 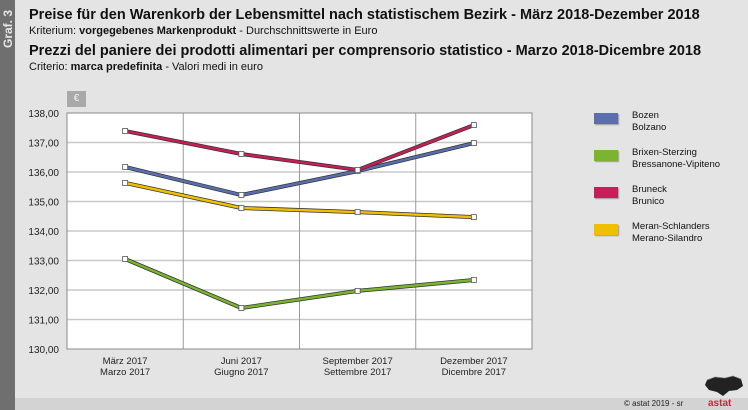 I want to click on unit-badge: €, so click(x=76, y=99).